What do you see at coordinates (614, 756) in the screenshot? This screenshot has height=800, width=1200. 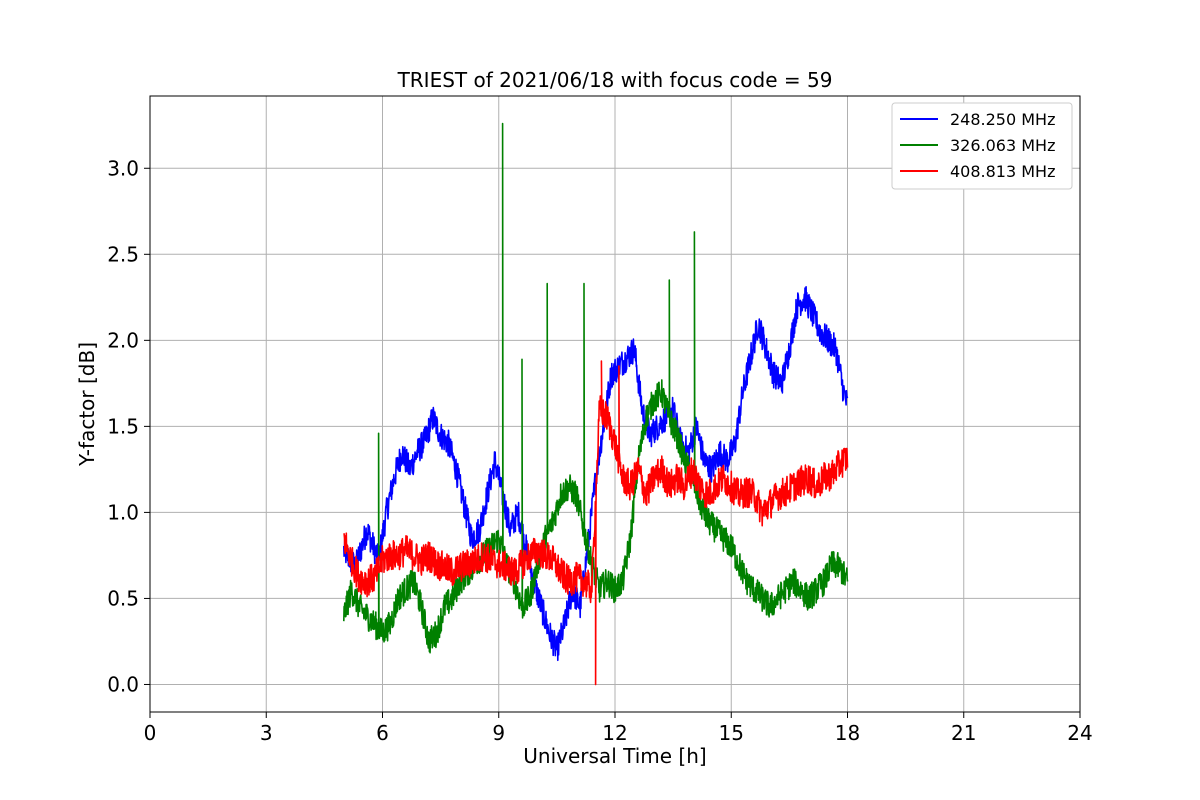 I see `x-axis-label: Universal Time [h]` at bounding box center [614, 756].